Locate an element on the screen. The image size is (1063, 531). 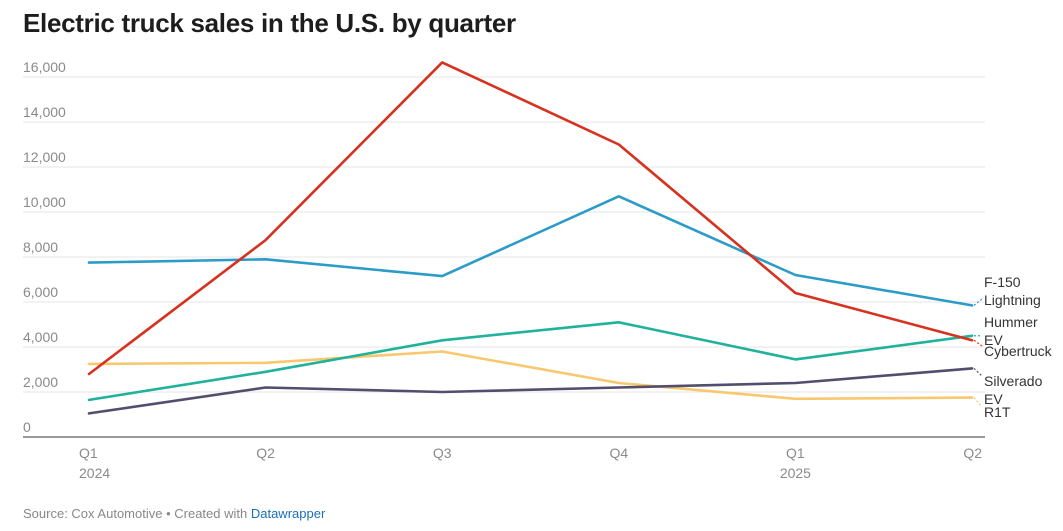
y-tick-label: 16,000 is located at coordinates (44, 67).